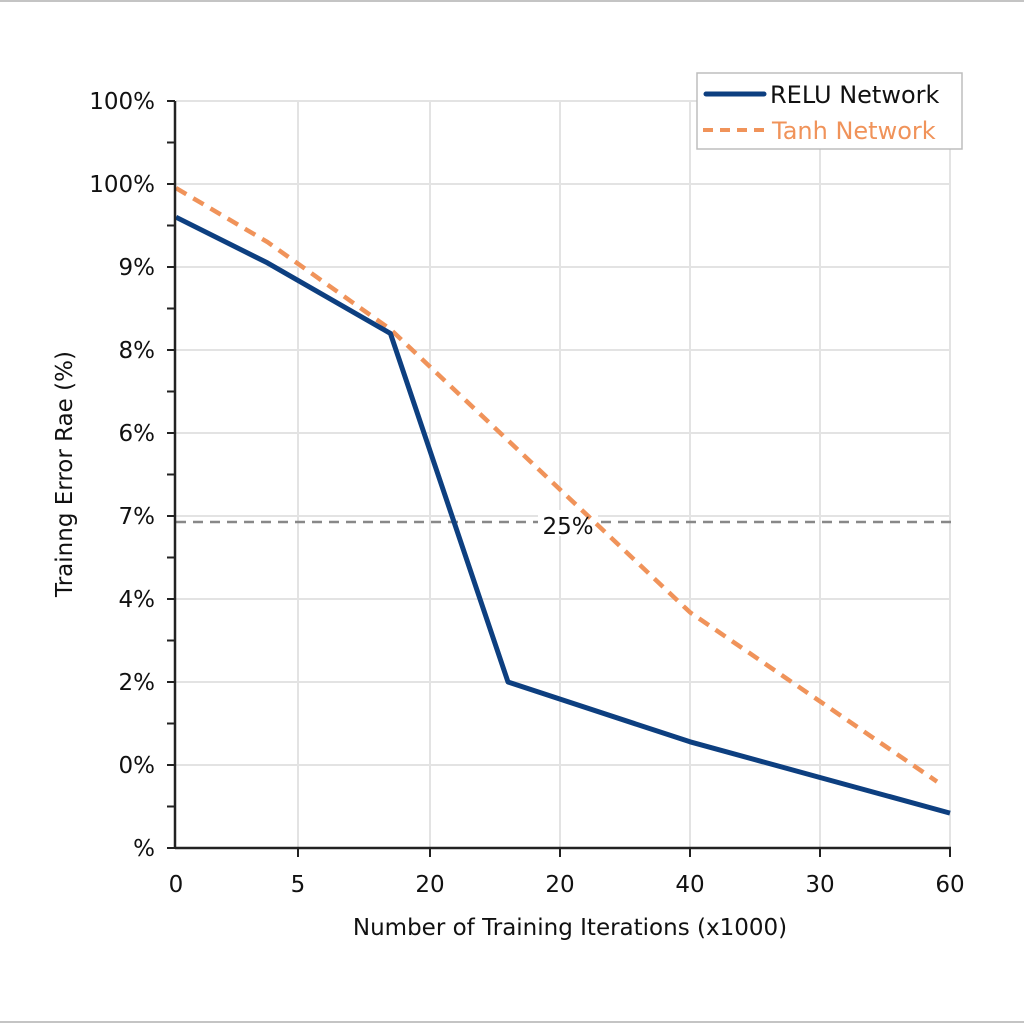 The image size is (1024, 1024). I want to click on legend-box, so click(829, 111).